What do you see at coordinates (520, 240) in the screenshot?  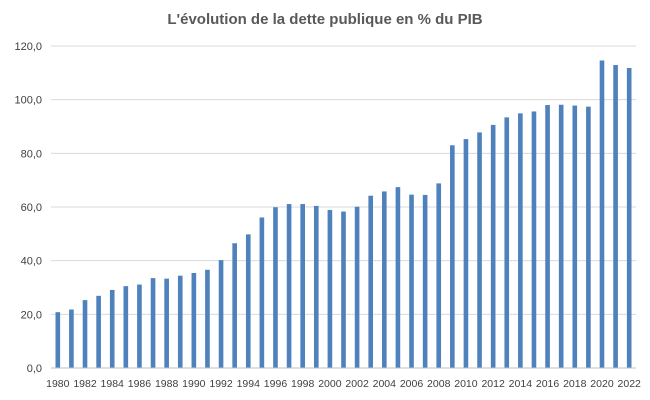 I see `bar-2014` at bounding box center [520, 240].